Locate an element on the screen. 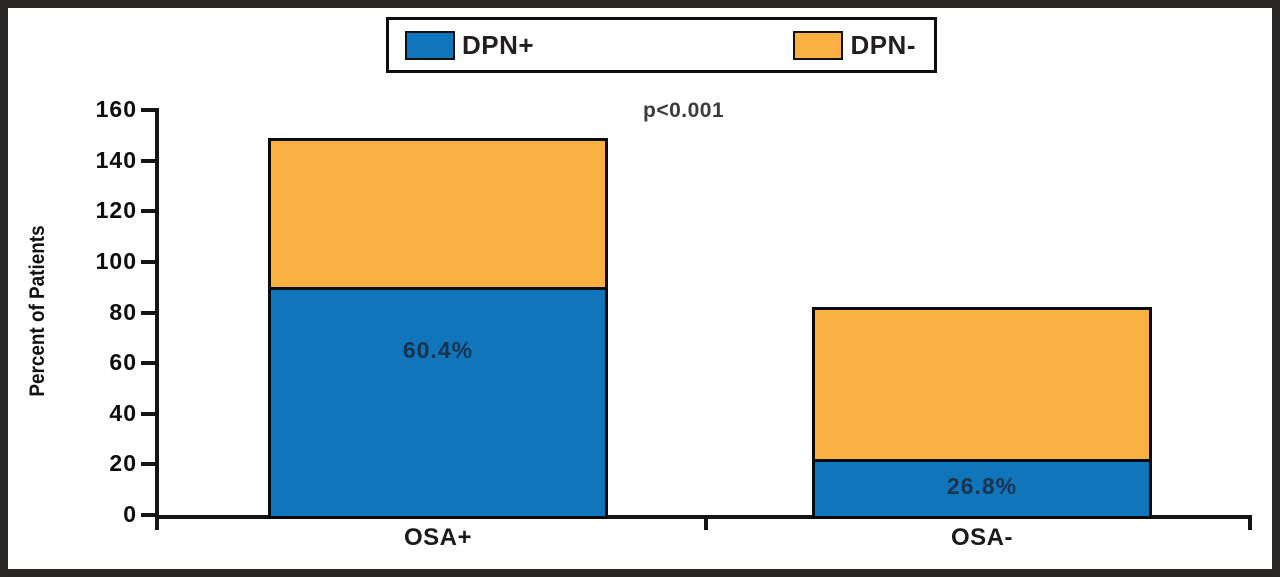 Image resolution: width=1280 pixels, height=577 pixels. stacked-bar-osa-minus is located at coordinates (982, 413).